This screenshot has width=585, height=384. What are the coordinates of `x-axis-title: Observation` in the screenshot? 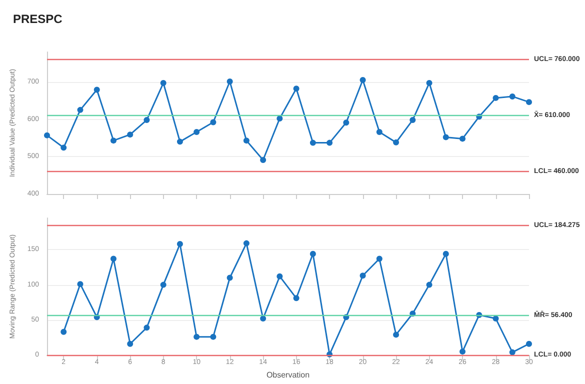 It's located at (288, 375).